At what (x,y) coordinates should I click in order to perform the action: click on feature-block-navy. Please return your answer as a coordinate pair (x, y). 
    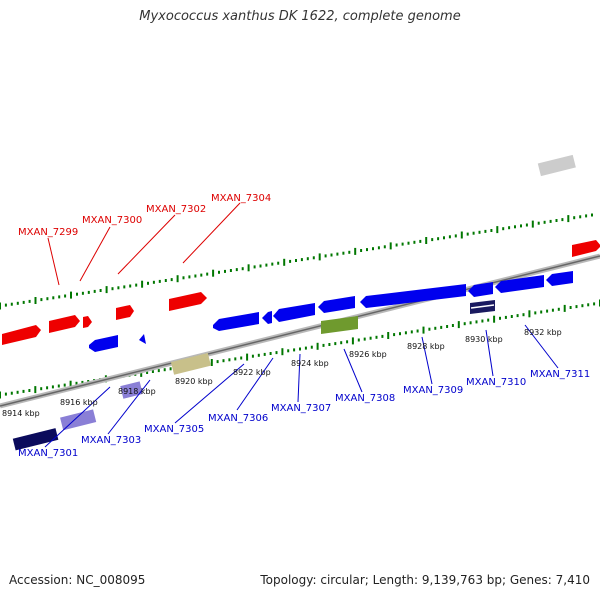
    Looking at the image, I should click on (35, 439).